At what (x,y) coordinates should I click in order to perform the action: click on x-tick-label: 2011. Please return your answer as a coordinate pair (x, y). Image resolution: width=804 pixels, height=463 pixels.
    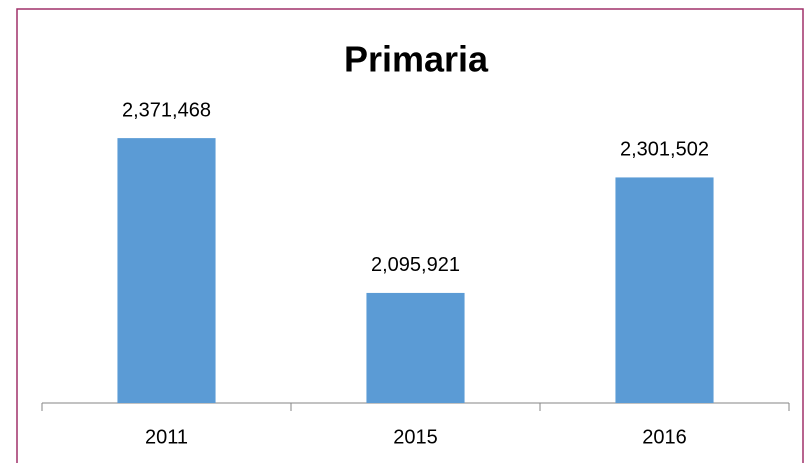
    Looking at the image, I should click on (166, 437).